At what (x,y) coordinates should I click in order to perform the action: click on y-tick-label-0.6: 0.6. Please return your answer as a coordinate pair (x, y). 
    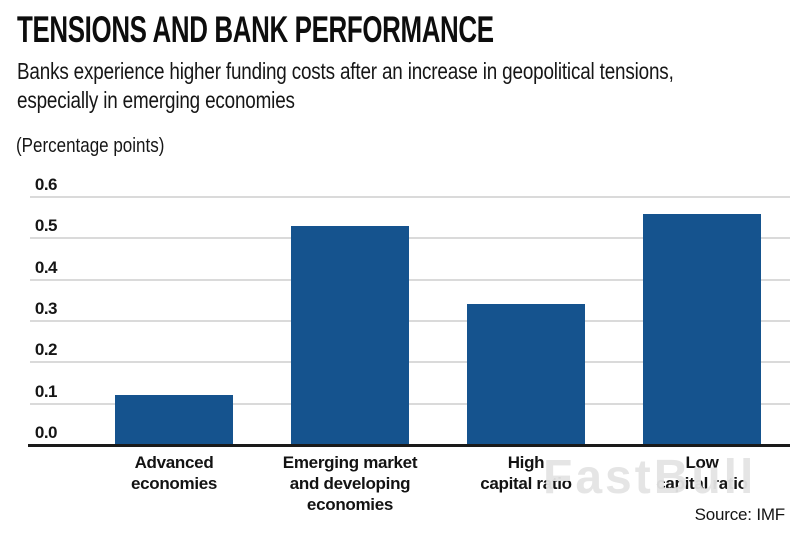
    Looking at the image, I should click on (46, 184).